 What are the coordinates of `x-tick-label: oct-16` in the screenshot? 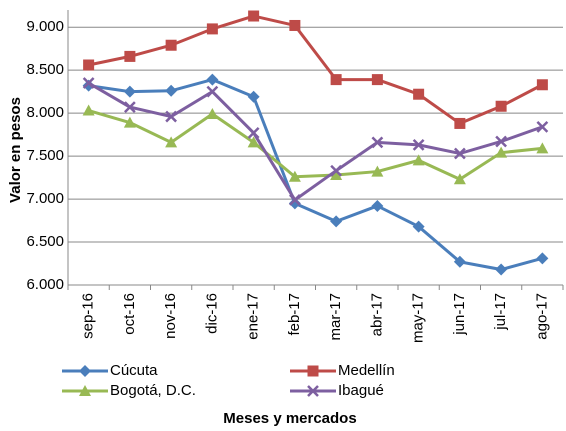 It's located at (129, 314).